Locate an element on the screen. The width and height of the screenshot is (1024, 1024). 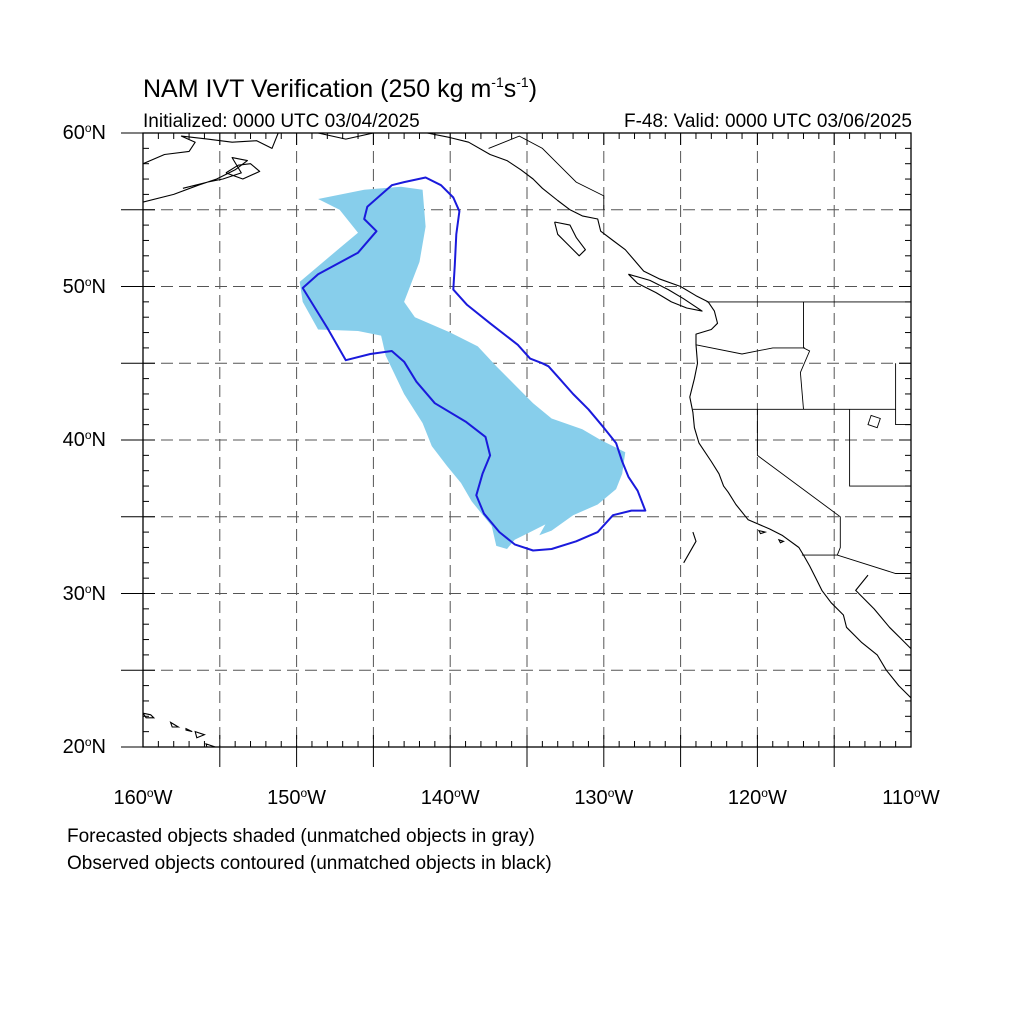
lon-label: 110oW is located at coordinates (911, 797).